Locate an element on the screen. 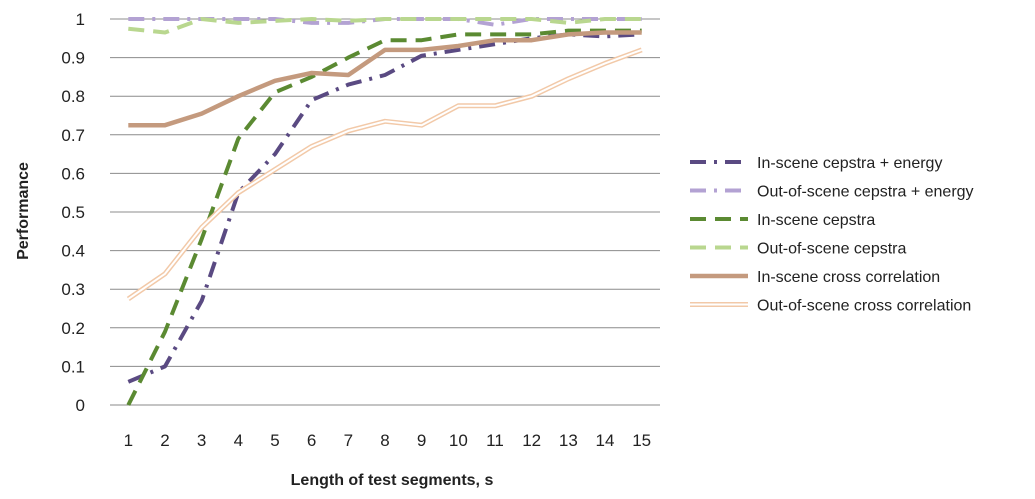 This screenshot has height=499, width=1035. legend-label: Out-of-scene cepstra is located at coordinates (832, 249).